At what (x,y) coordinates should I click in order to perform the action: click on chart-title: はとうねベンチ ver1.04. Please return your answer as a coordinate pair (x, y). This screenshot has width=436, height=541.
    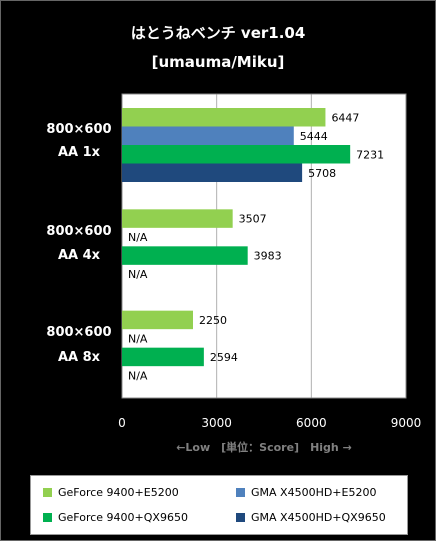
    Looking at the image, I should click on (218, 33).